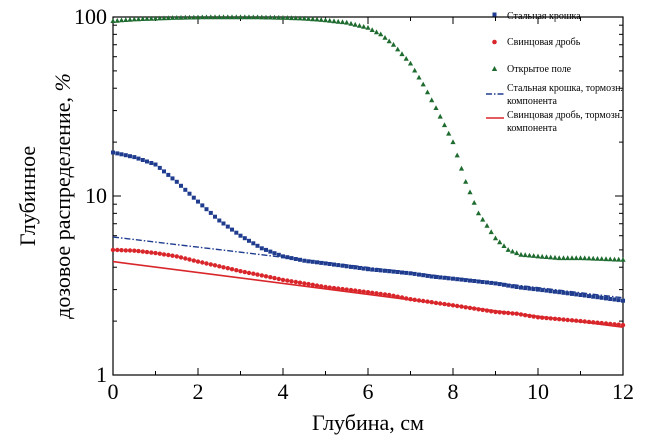 Image resolution: width=651 pixels, height=439 pixels. What do you see at coordinates (198, 391) in the screenshot?
I see `x-tick-label: 2` at bounding box center [198, 391].